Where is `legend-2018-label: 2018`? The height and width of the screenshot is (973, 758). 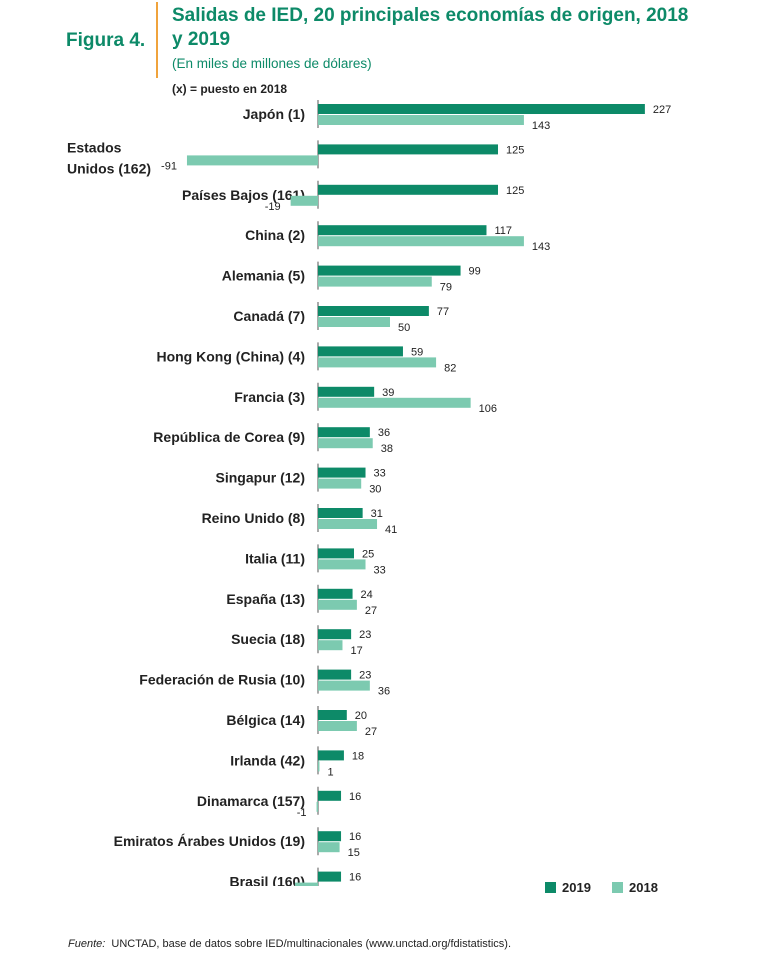 legend-2018-label: 2018 is located at coordinates (643, 887).